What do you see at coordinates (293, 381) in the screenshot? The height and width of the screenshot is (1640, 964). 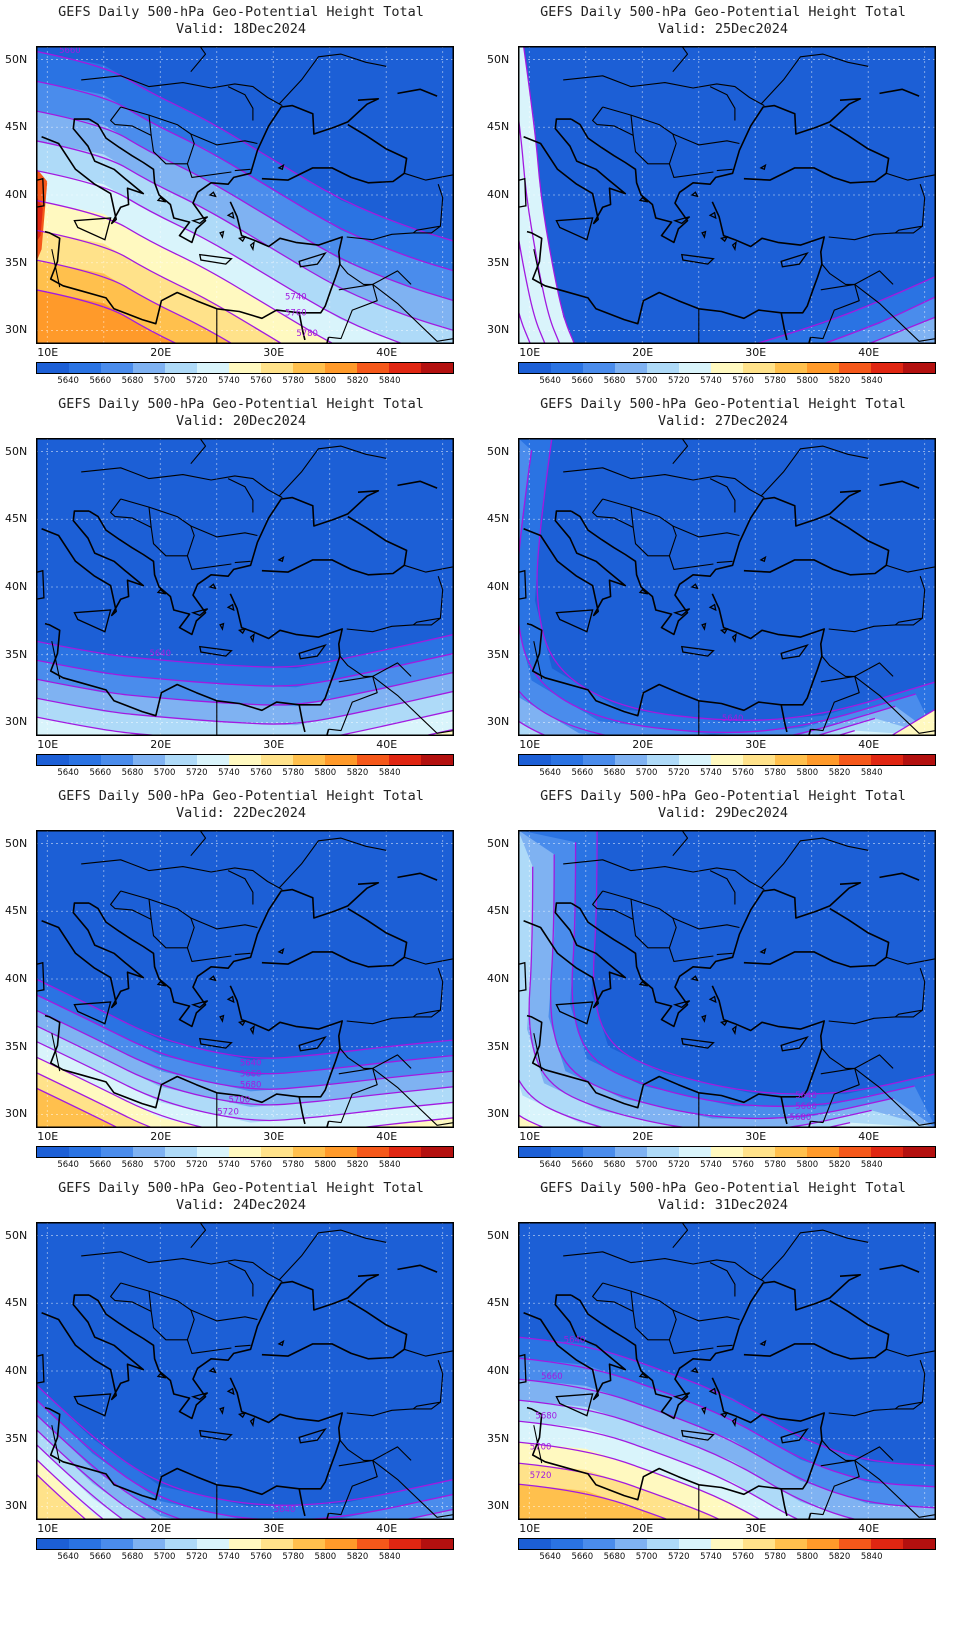 I see `colorbar-label: 5780` at bounding box center [293, 381].